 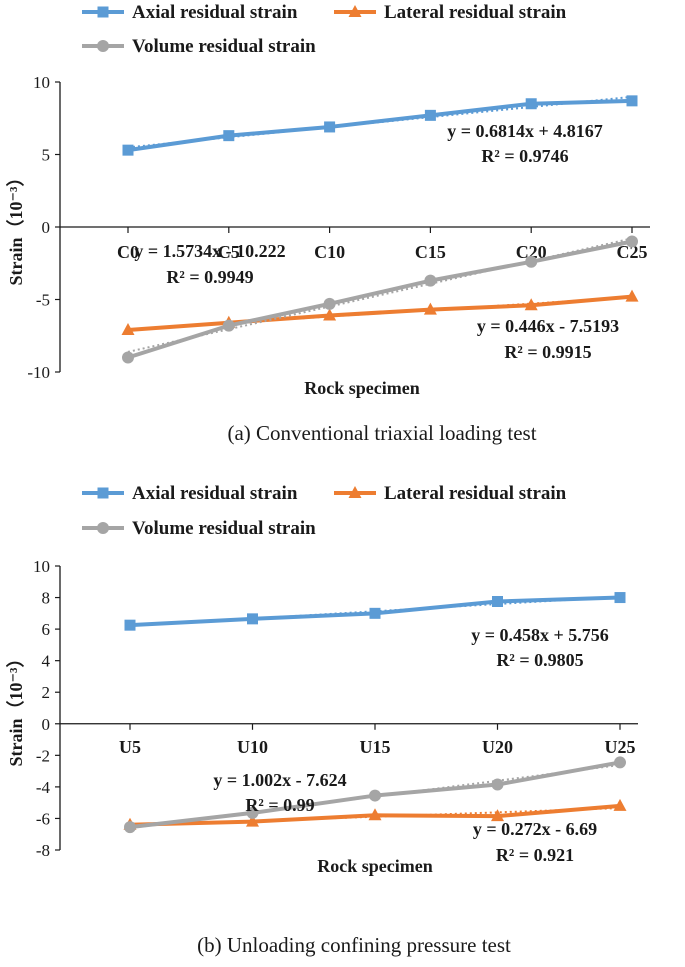 I want to click on x-tick-label: U20, so click(x=497, y=747).